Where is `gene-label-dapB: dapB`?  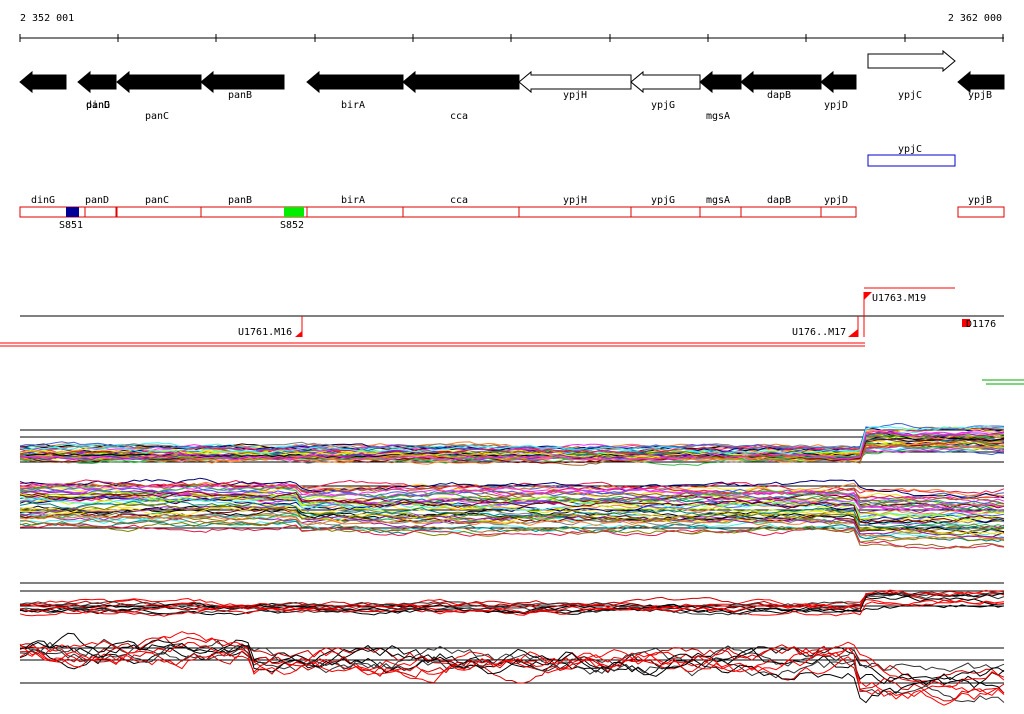 gene-label-dapB: dapB is located at coordinates (779, 95).